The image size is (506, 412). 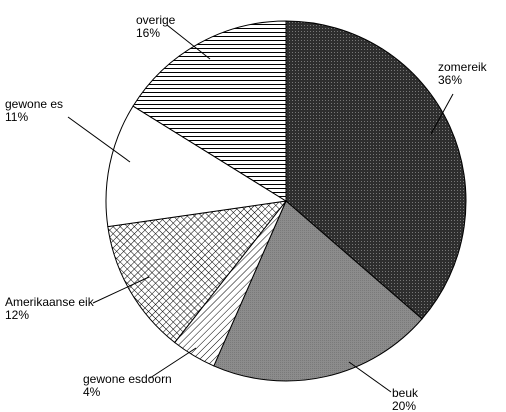 I want to click on slice-name-label: gewone esdoorn, so click(x=127, y=379).